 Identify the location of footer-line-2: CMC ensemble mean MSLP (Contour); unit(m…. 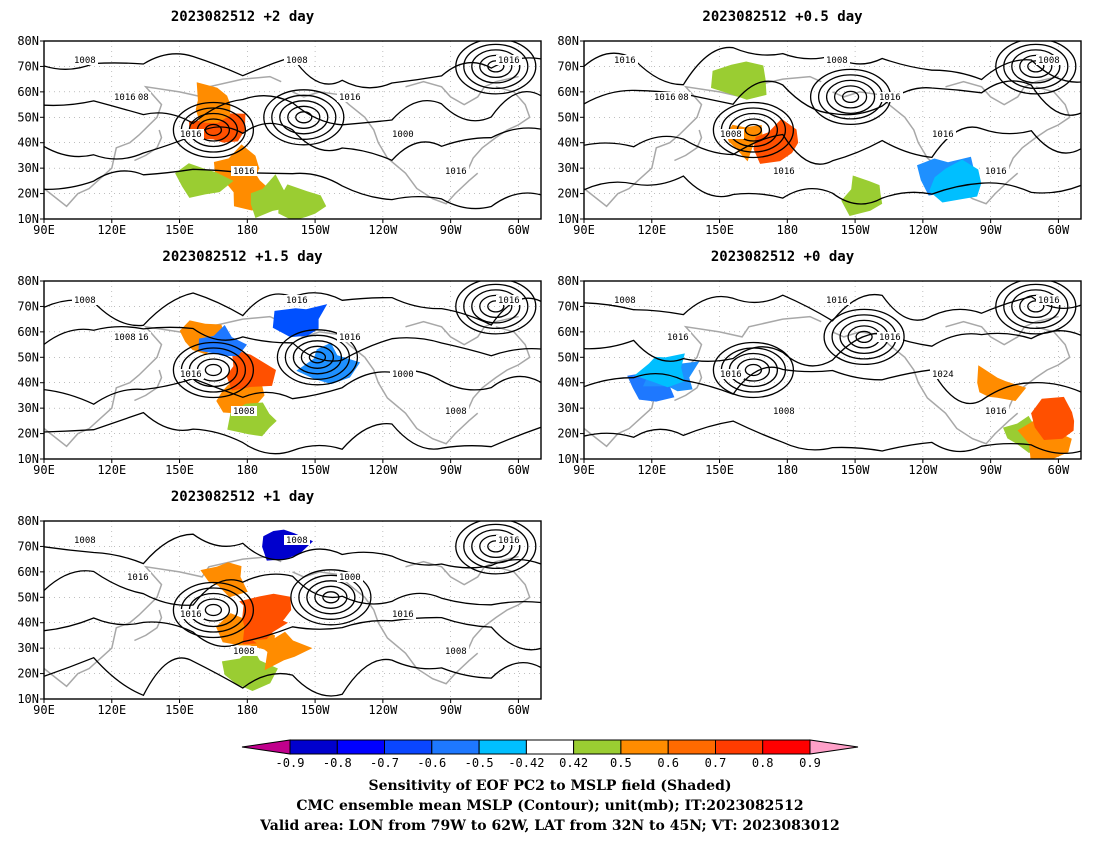
(549, 806).